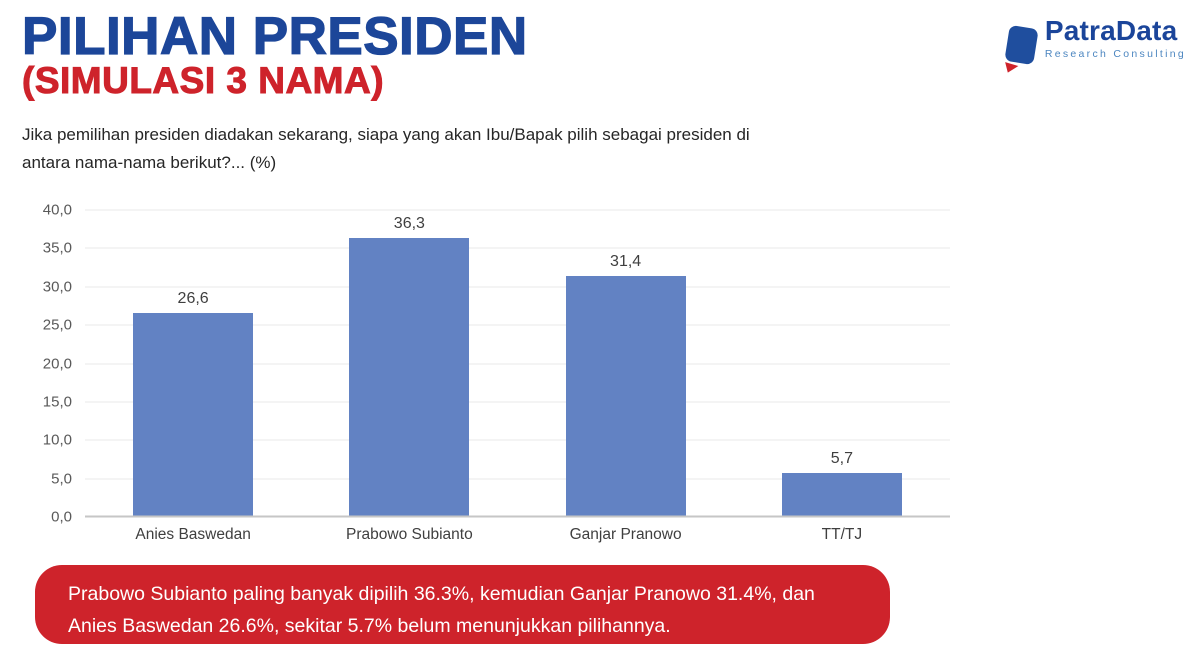 This screenshot has height=646, width=1200. What do you see at coordinates (841, 459) in the screenshot?
I see `bar-value-label: 5,7` at bounding box center [841, 459].